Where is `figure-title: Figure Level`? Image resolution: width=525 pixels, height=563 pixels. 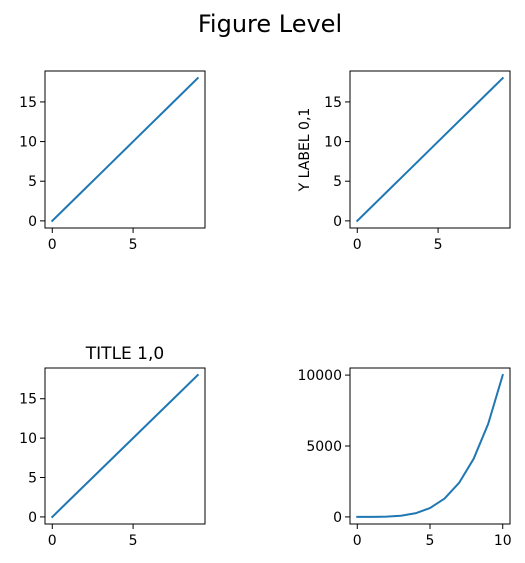
figure-title: Figure Level is located at coordinates (270, 24).